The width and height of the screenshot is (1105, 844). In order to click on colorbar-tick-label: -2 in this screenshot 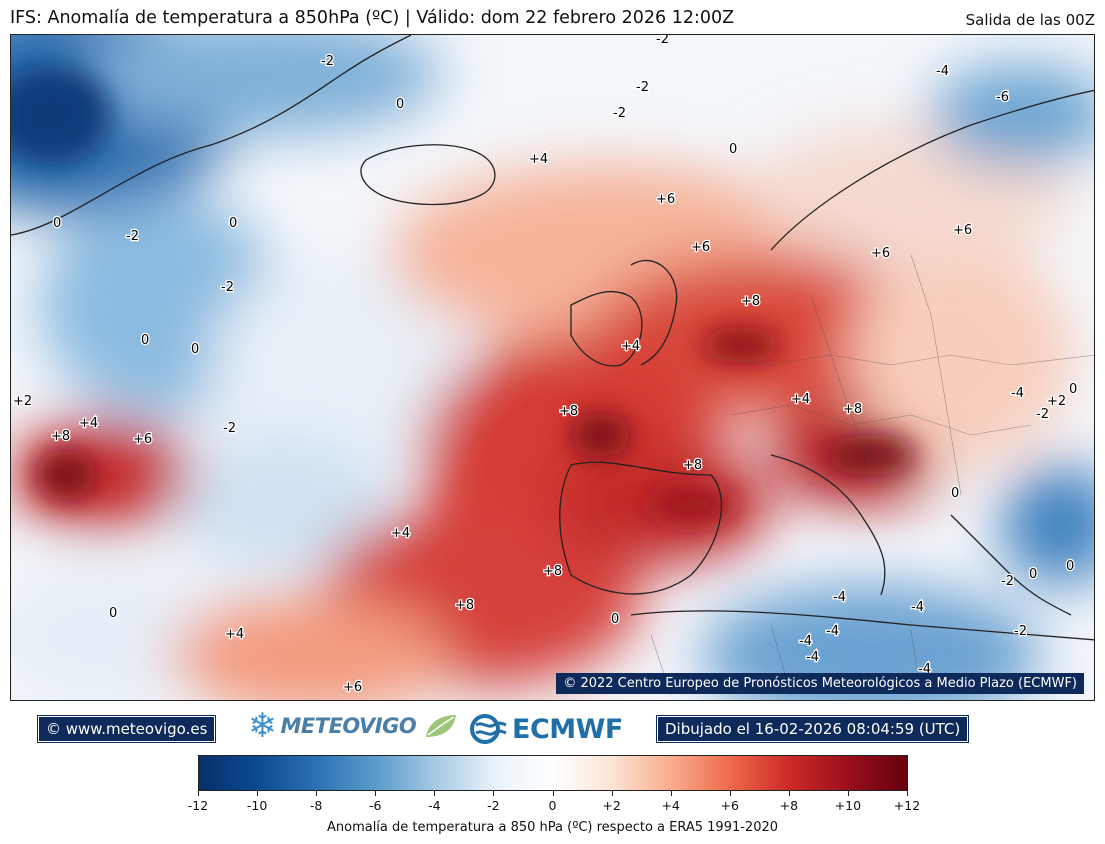, I will do `click(493, 805)`.